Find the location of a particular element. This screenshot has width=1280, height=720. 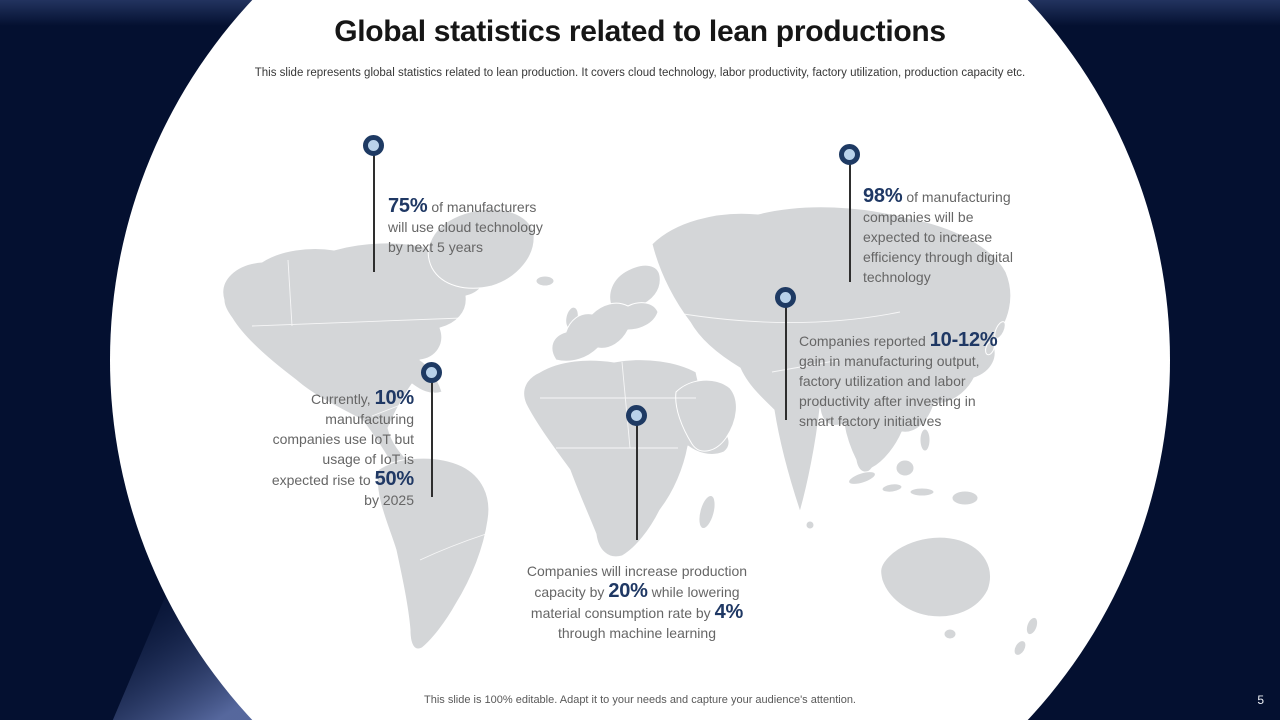

stat-value: 98% is located at coordinates (883, 196).